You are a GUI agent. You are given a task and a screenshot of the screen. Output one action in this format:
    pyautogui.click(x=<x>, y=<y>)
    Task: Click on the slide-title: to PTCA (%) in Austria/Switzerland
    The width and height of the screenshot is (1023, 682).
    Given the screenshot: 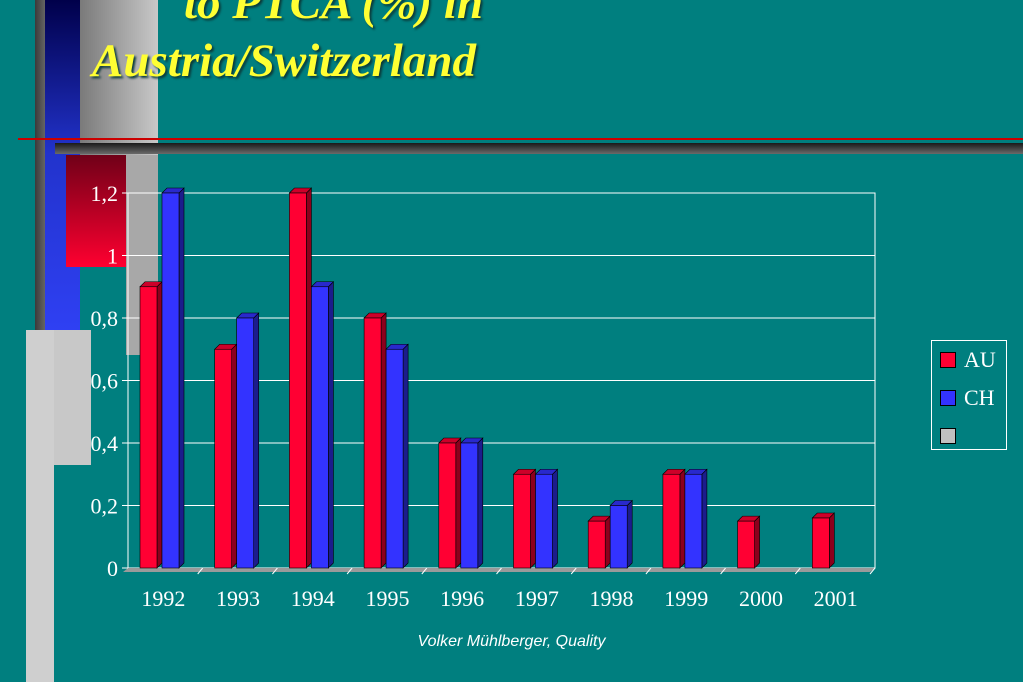 What is the action you would take?
    pyautogui.click(x=392, y=45)
    